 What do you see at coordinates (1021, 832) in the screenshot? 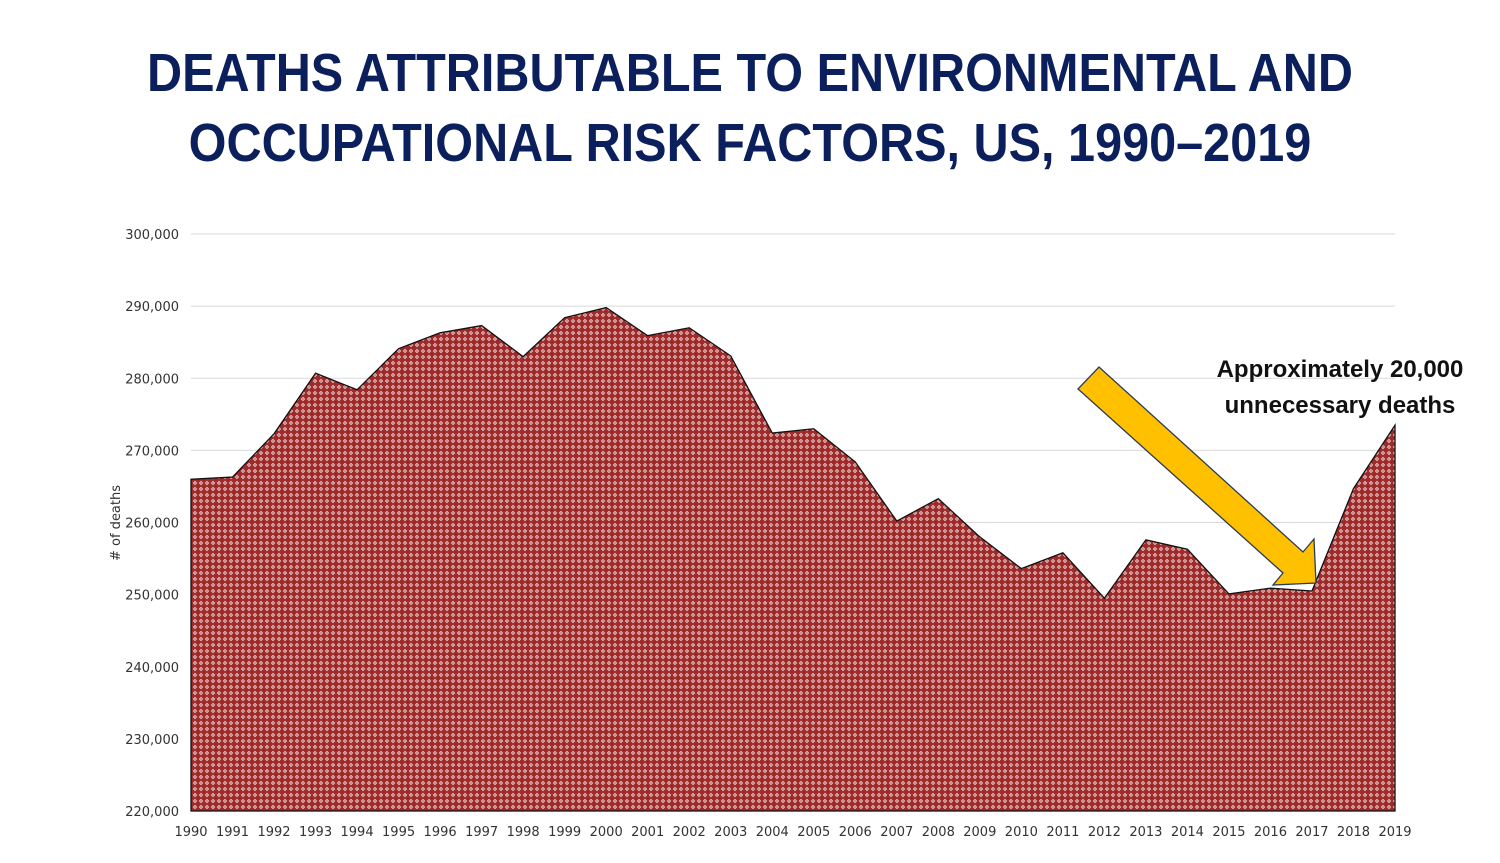
I see `x-tick-label: 2010` at bounding box center [1021, 832].